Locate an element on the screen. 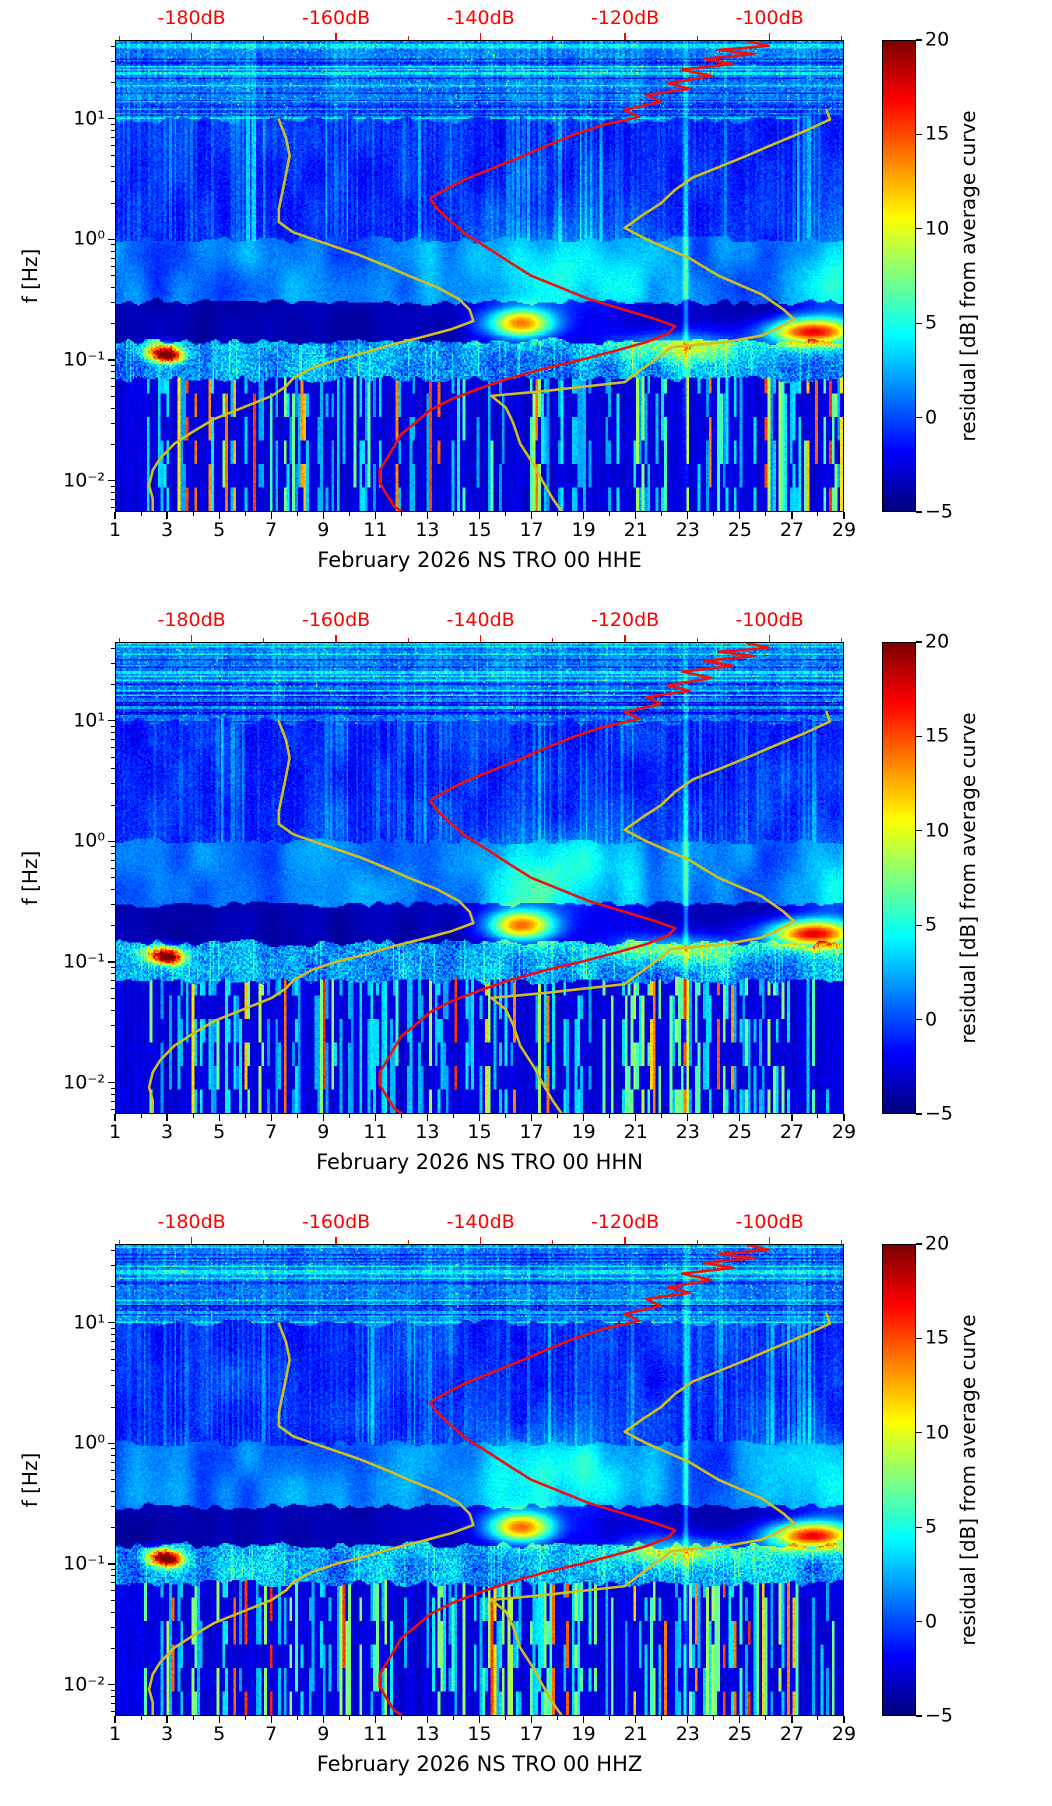 This screenshot has height=1806, width=1052. x-tick-label: 13 is located at coordinates (427, 1132).